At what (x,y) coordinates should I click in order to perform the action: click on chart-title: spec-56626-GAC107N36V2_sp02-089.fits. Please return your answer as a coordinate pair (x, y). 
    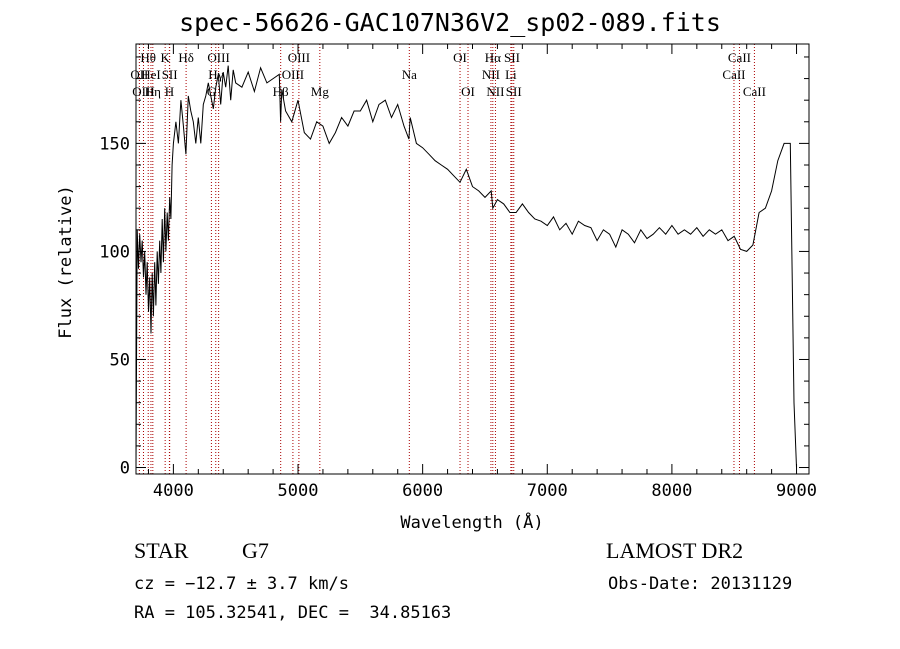
    Looking at the image, I should click on (450, 22).